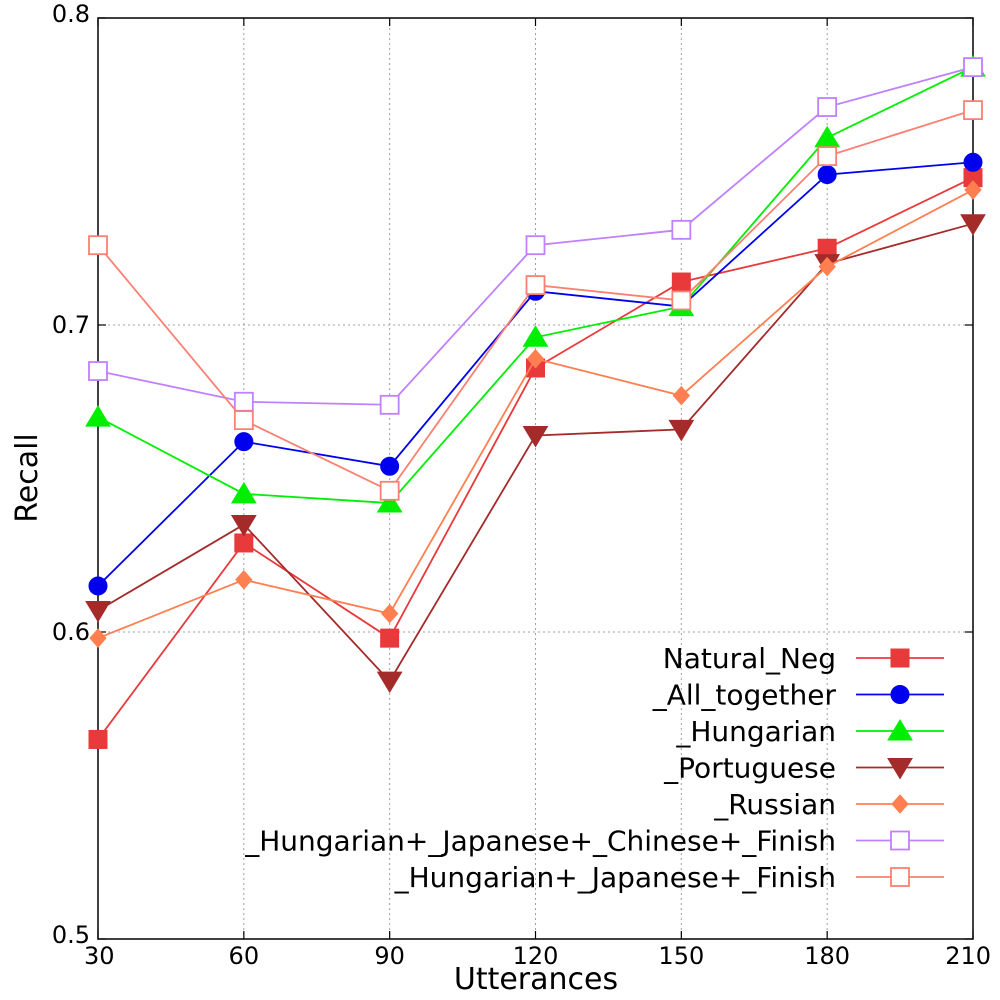 This screenshot has width=1000, height=1000. I want to click on legend-label: _Hungarian+_Japanese+_Chinese+_Finish, so click(540, 841).